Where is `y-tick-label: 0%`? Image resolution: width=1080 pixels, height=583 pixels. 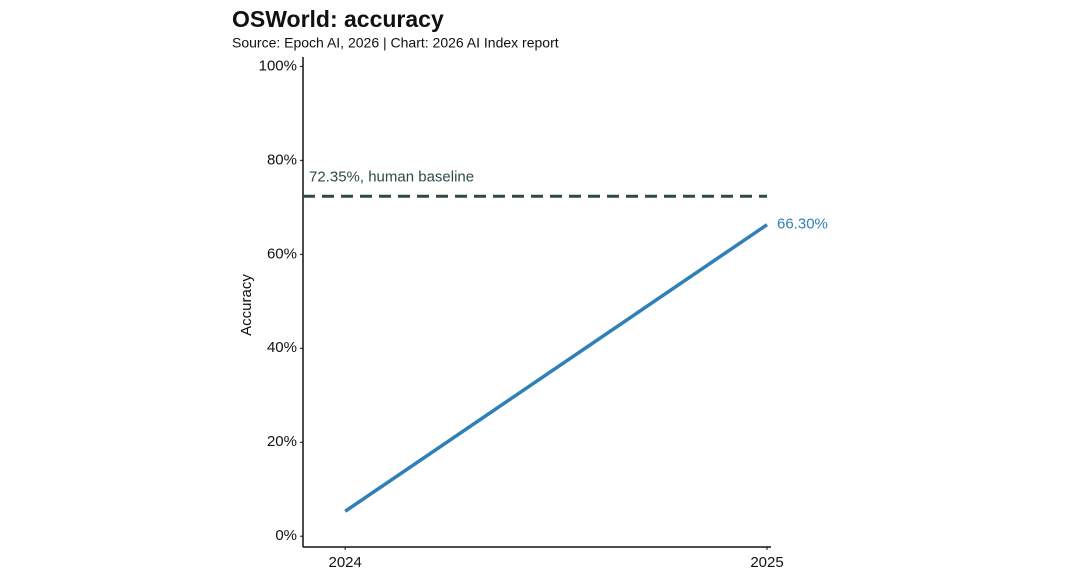
y-tick-label: 0% is located at coordinates (286, 535).